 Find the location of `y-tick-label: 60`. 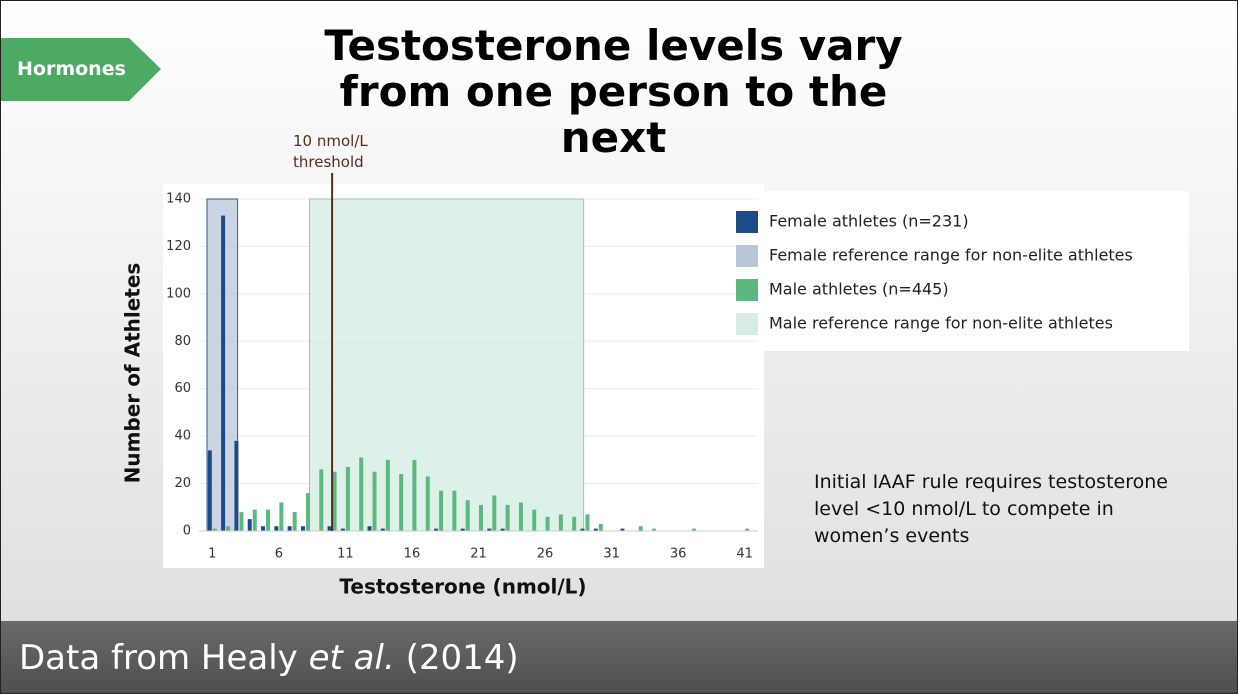

y-tick-label: 60 is located at coordinates (182, 388).